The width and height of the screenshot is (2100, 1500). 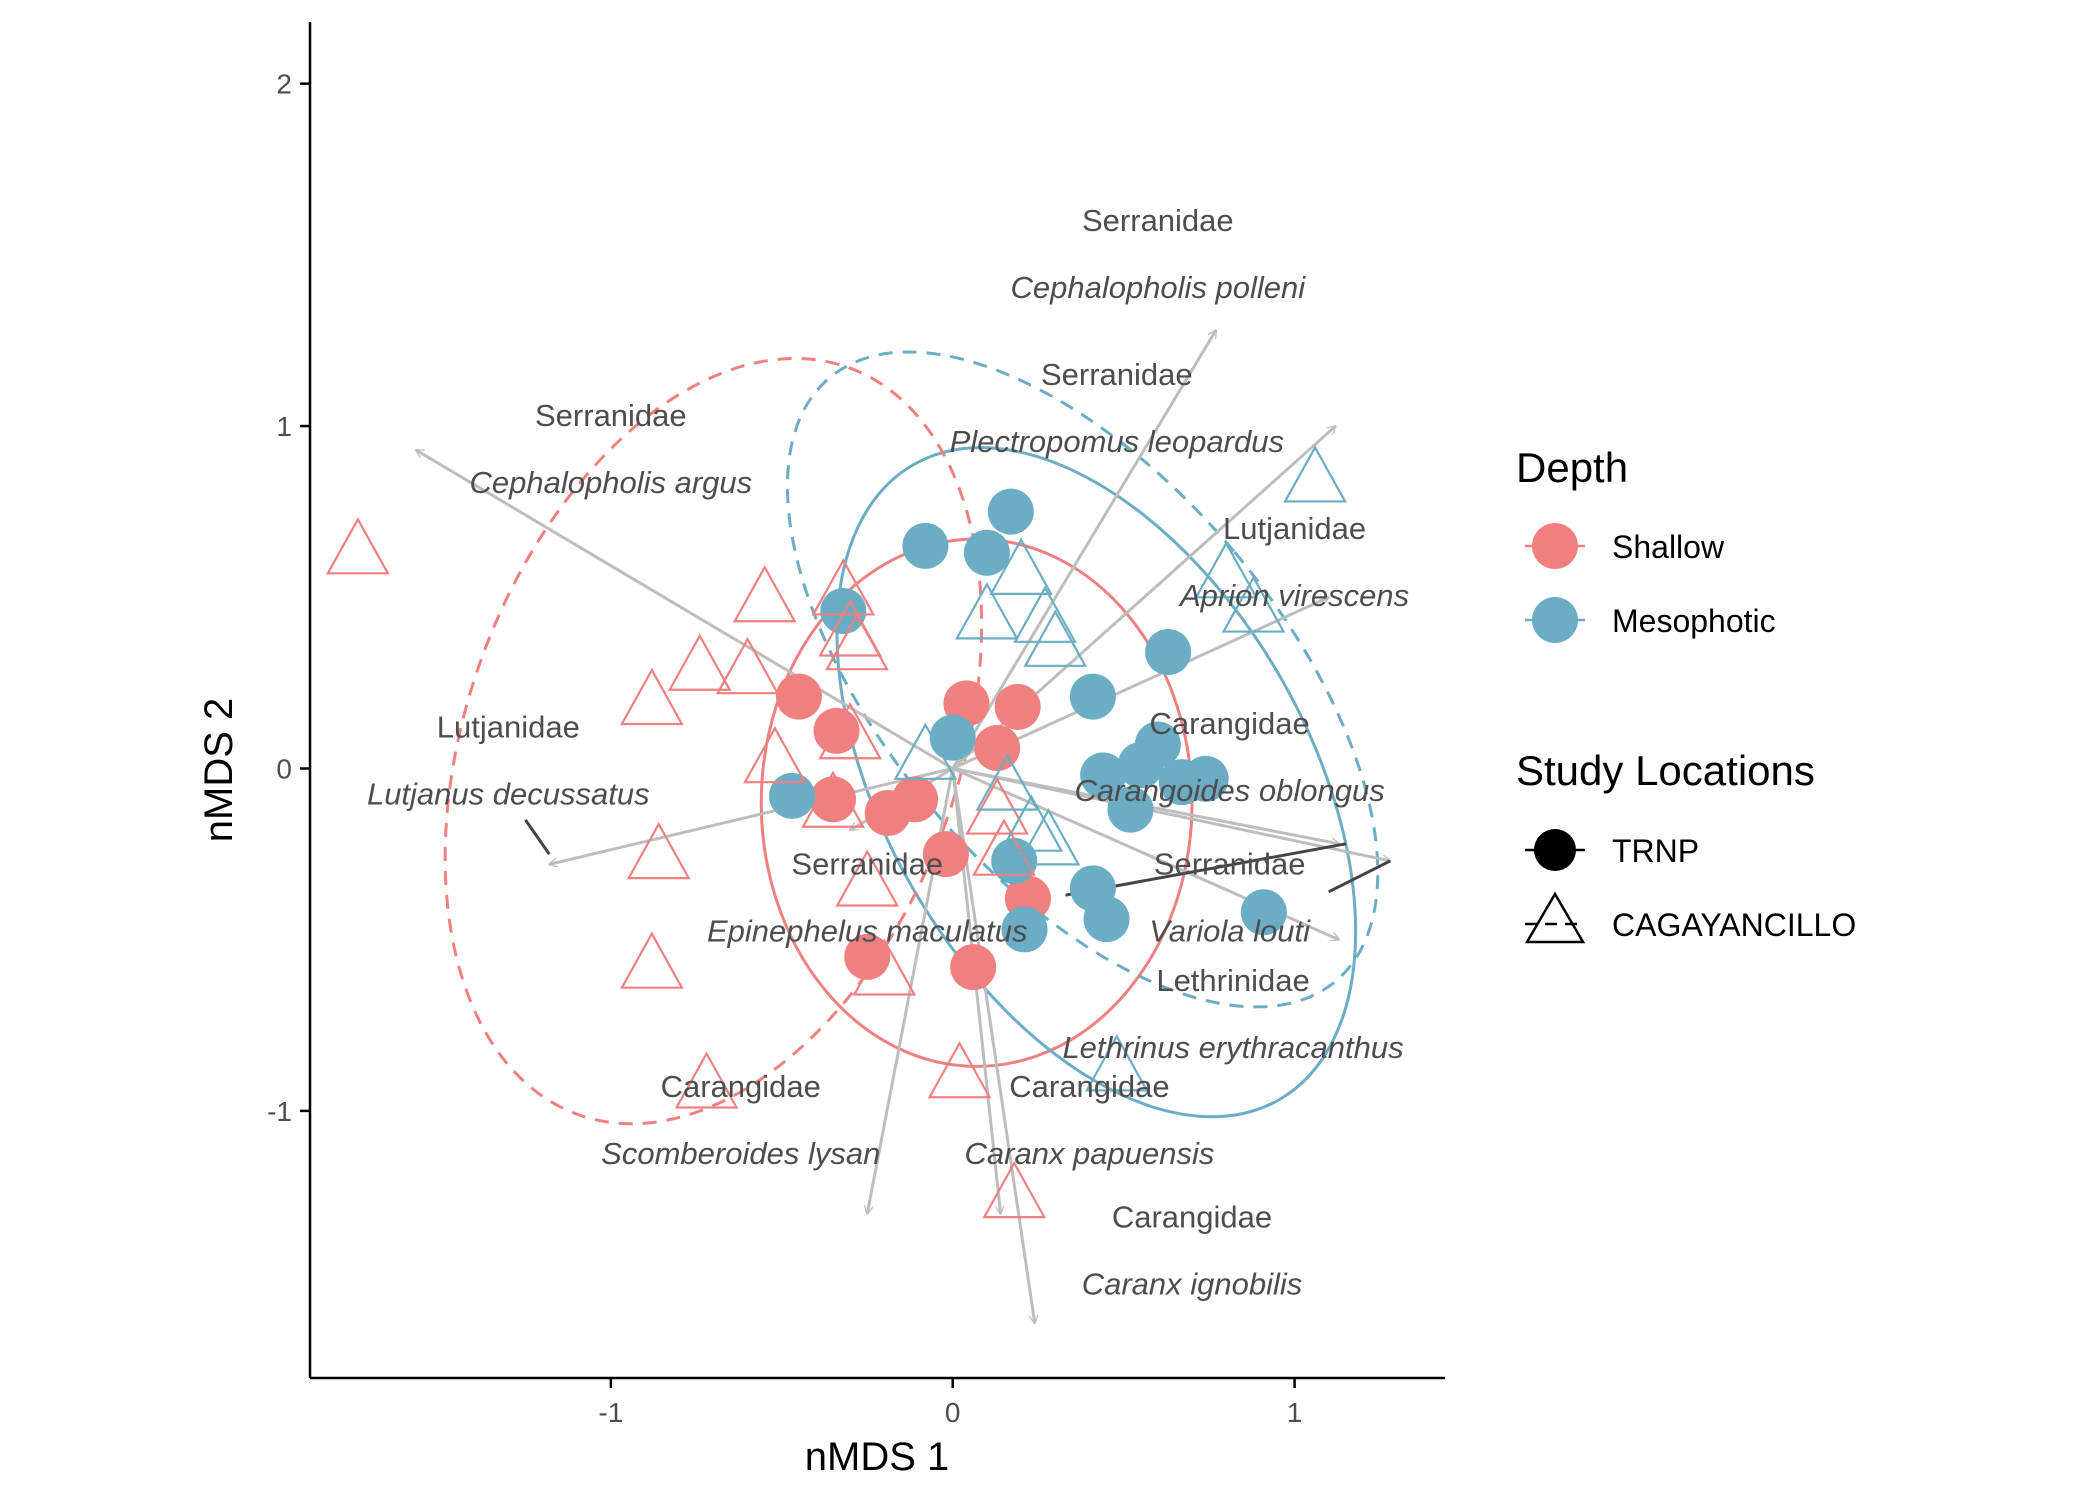 What do you see at coordinates (1665, 770) in the screenshot?
I see `legend-location-title: Study Locations` at bounding box center [1665, 770].